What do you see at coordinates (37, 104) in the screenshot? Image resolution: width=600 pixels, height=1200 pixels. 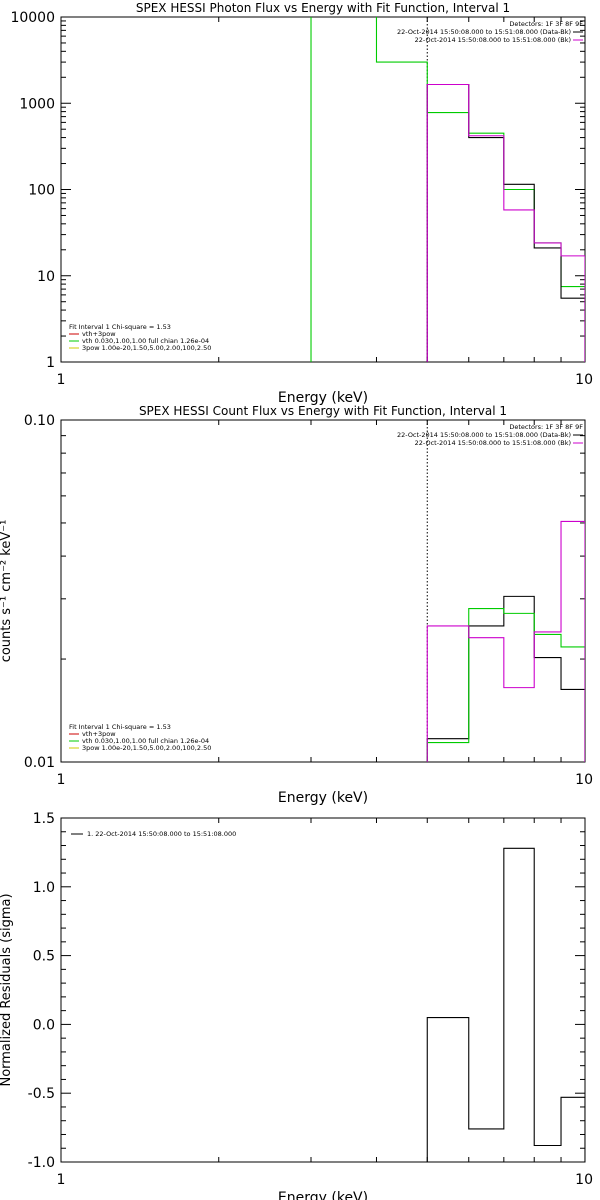 I see `y-tick-label: 1000` at bounding box center [37, 104].